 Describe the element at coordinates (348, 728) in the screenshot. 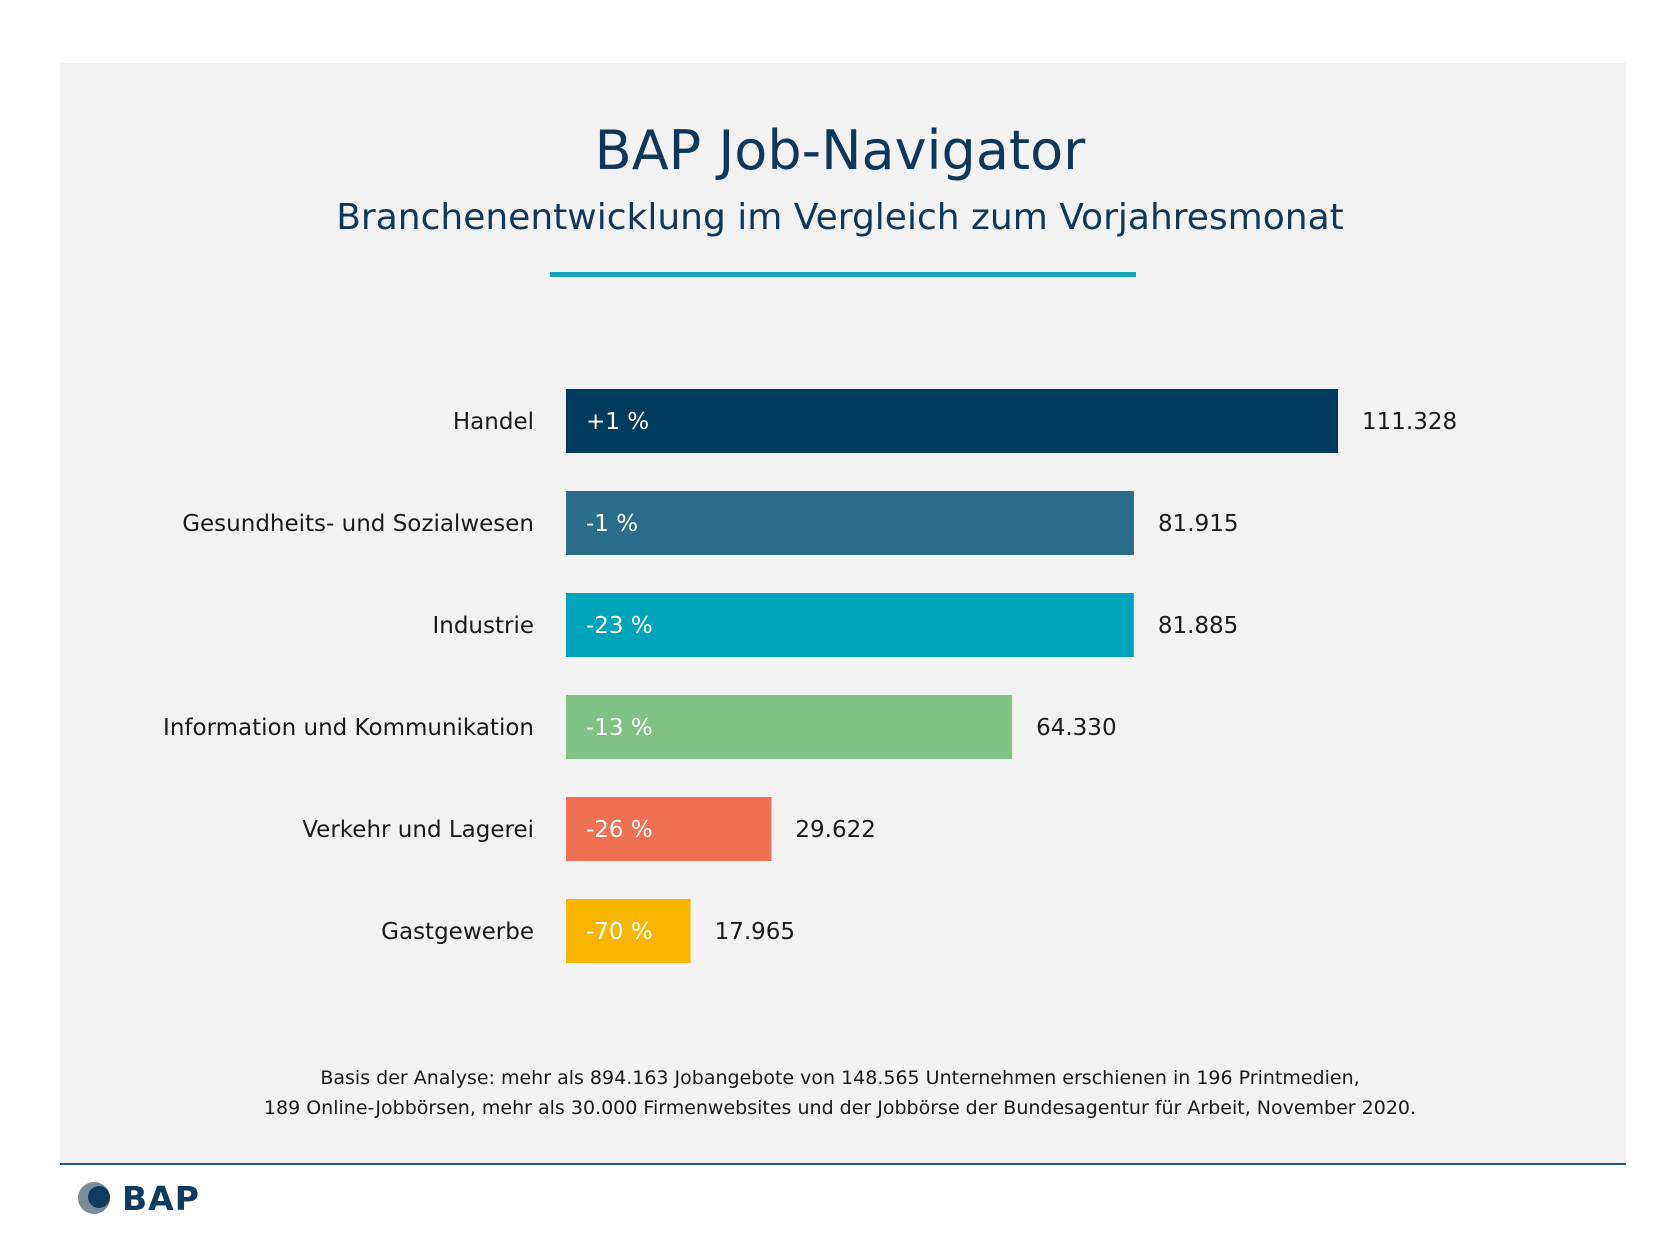

I see `category-label-information-und-kommunikation: Information und Kommunikation` at that location.